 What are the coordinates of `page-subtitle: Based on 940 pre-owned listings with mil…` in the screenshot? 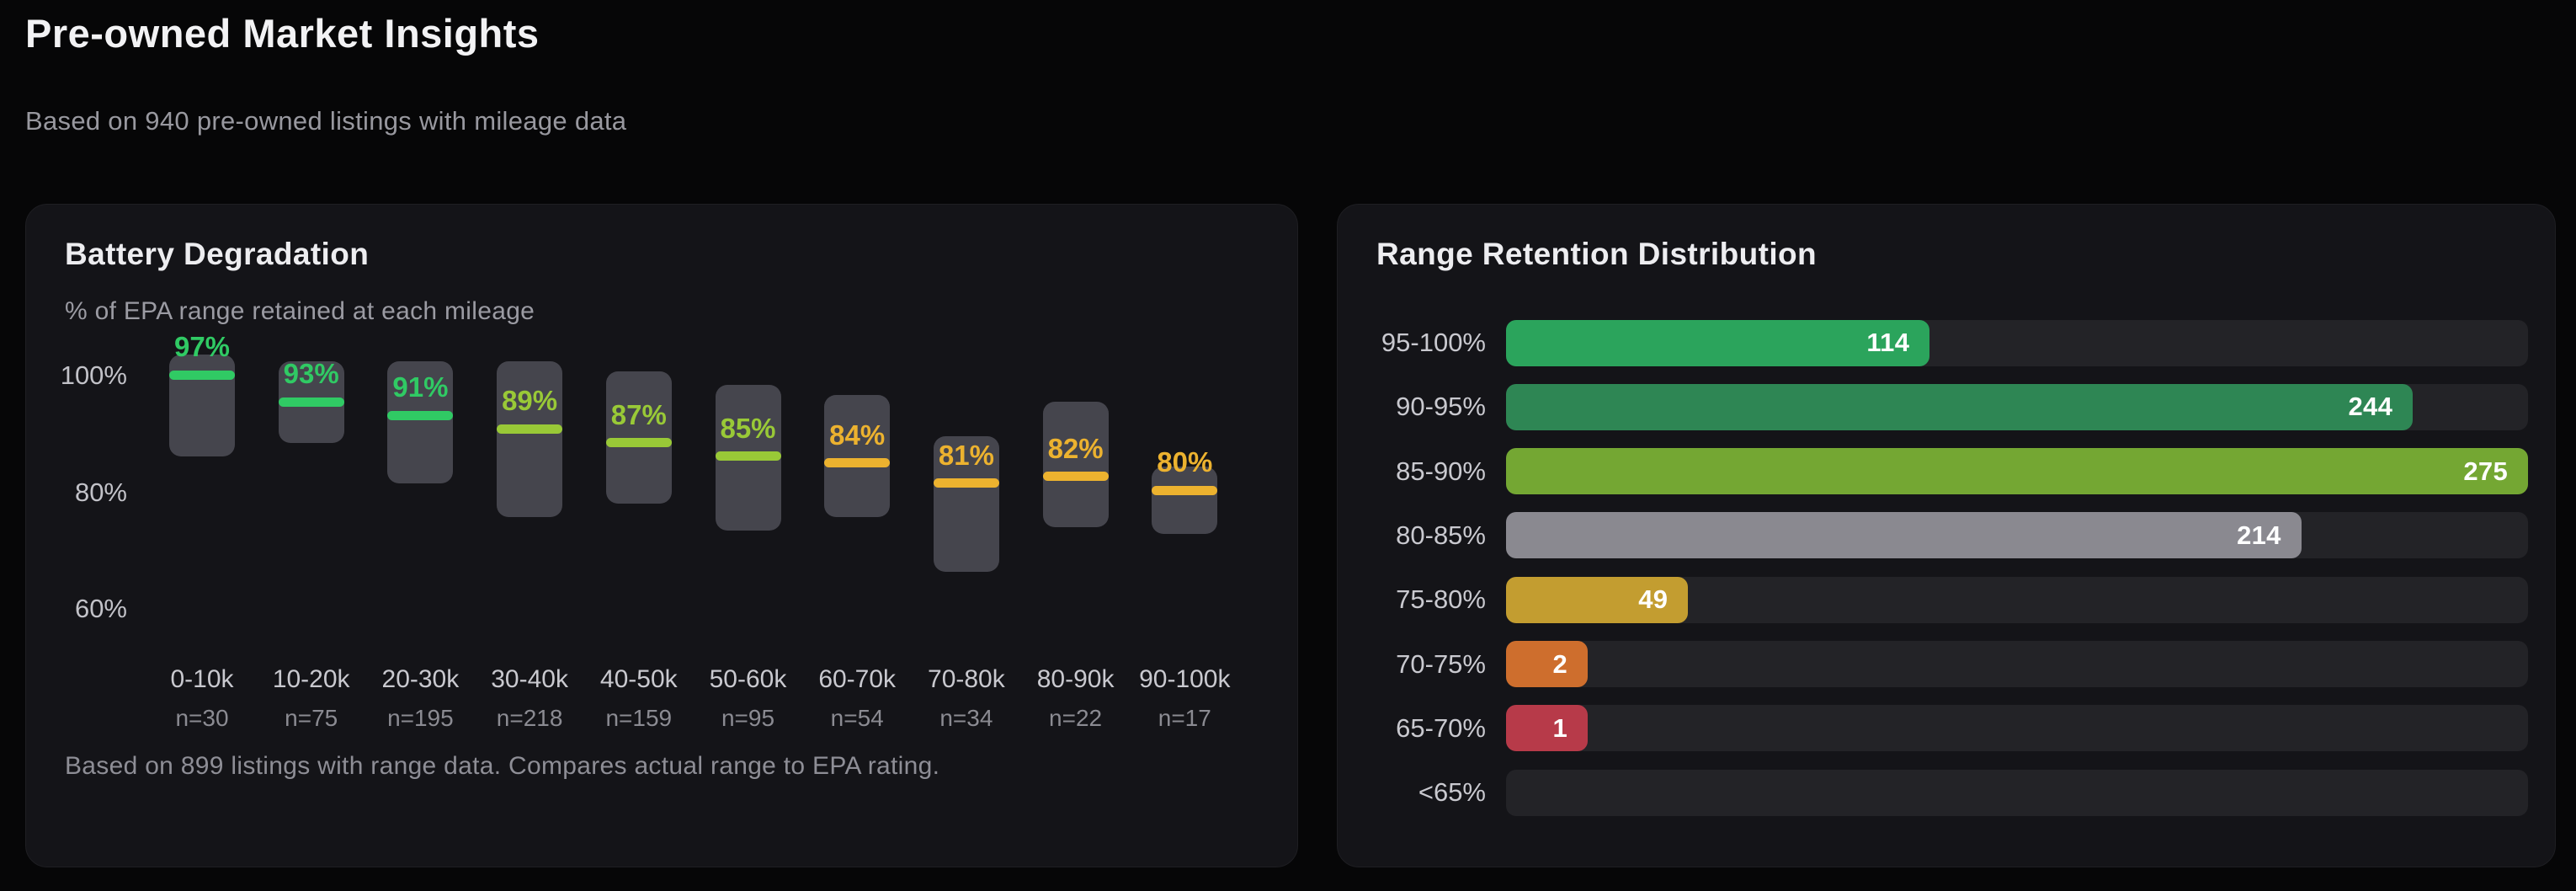 It's located at (326, 121).